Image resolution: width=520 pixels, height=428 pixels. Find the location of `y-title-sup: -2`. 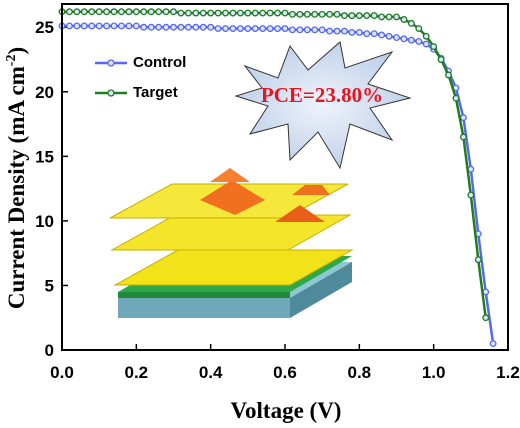

y-title-sup: -2 is located at coordinates (11, 61).